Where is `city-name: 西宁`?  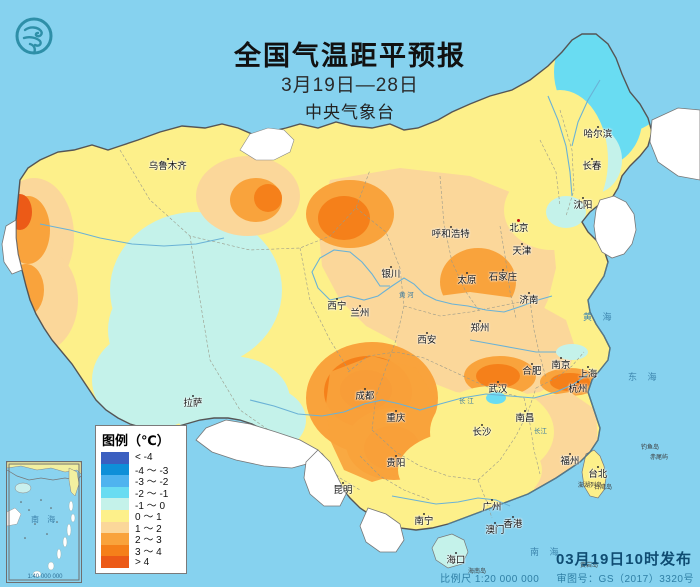 city-name: 西宁 is located at coordinates (337, 306).